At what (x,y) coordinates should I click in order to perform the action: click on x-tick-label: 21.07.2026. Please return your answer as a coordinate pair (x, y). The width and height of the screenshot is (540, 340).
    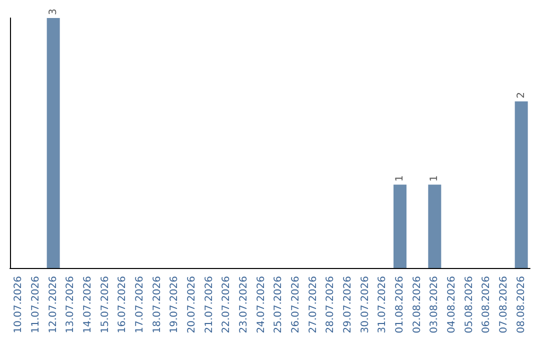
    Looking at the image, I should click on (209, 305).